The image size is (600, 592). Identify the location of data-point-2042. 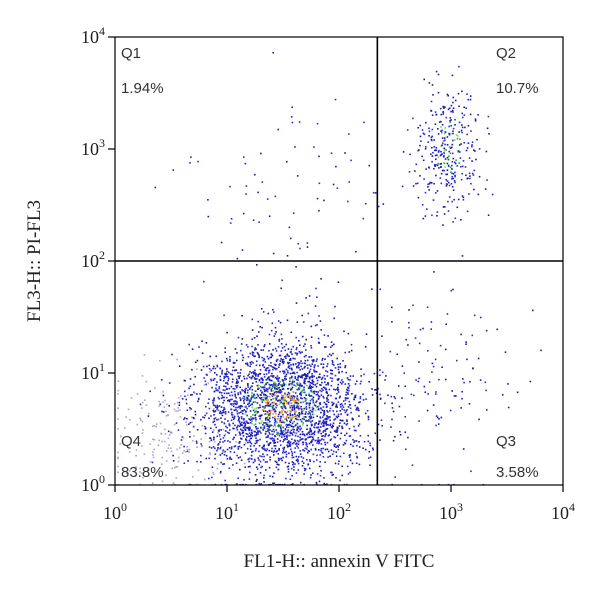
(286, 402).